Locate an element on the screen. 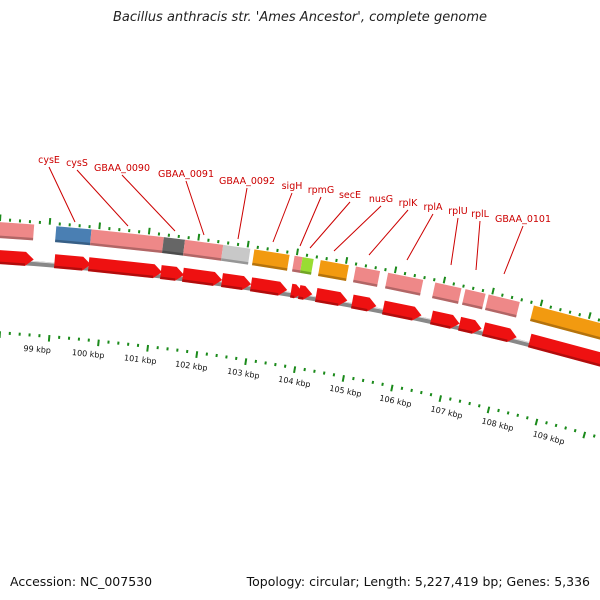 This screenshot has height=600, width=600. kbp-tick-label: 100 kbp is located at coordinates (88, 354).